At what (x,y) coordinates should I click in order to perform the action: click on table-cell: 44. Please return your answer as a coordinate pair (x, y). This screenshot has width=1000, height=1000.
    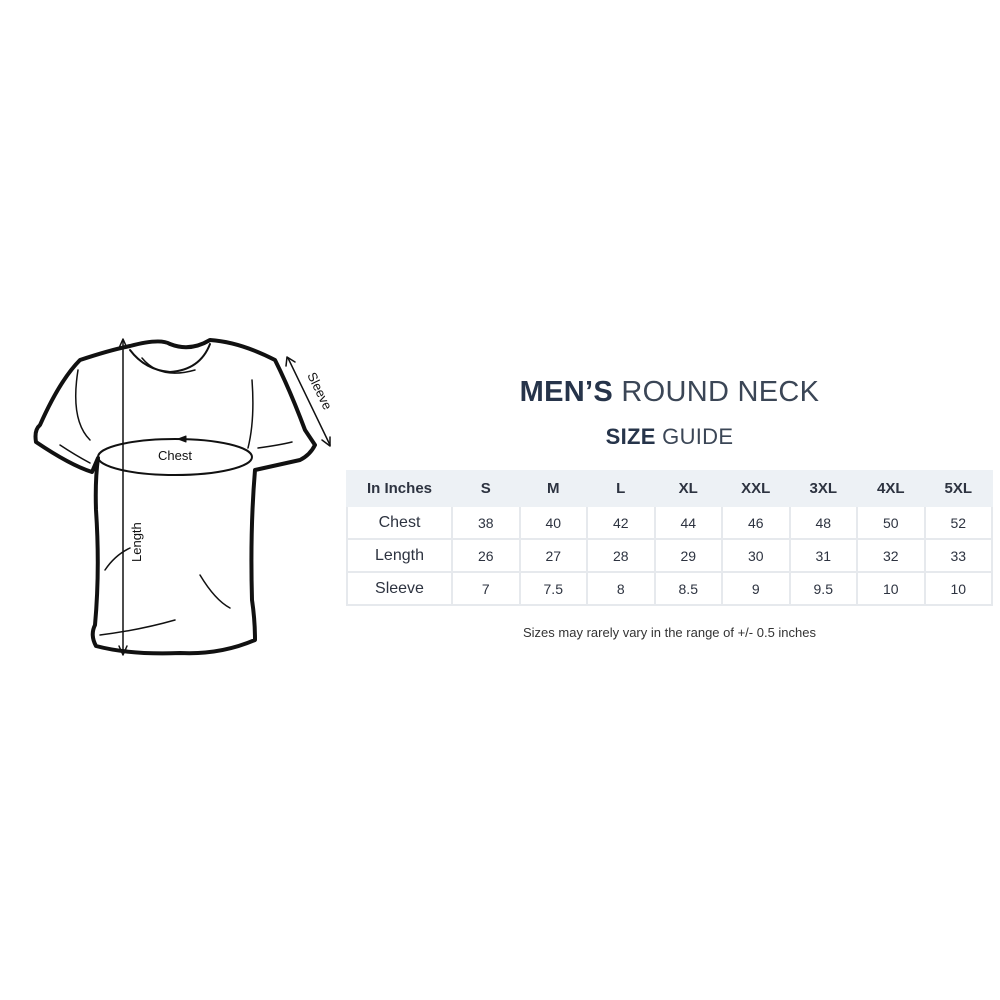
    Looking at the image, I should click on (688, 522).